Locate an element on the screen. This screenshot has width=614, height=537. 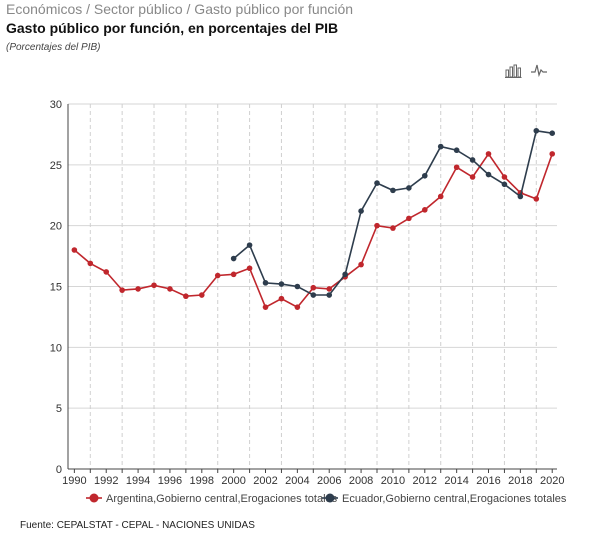
chart-type-toolbar is located at coordinates (526, 70).